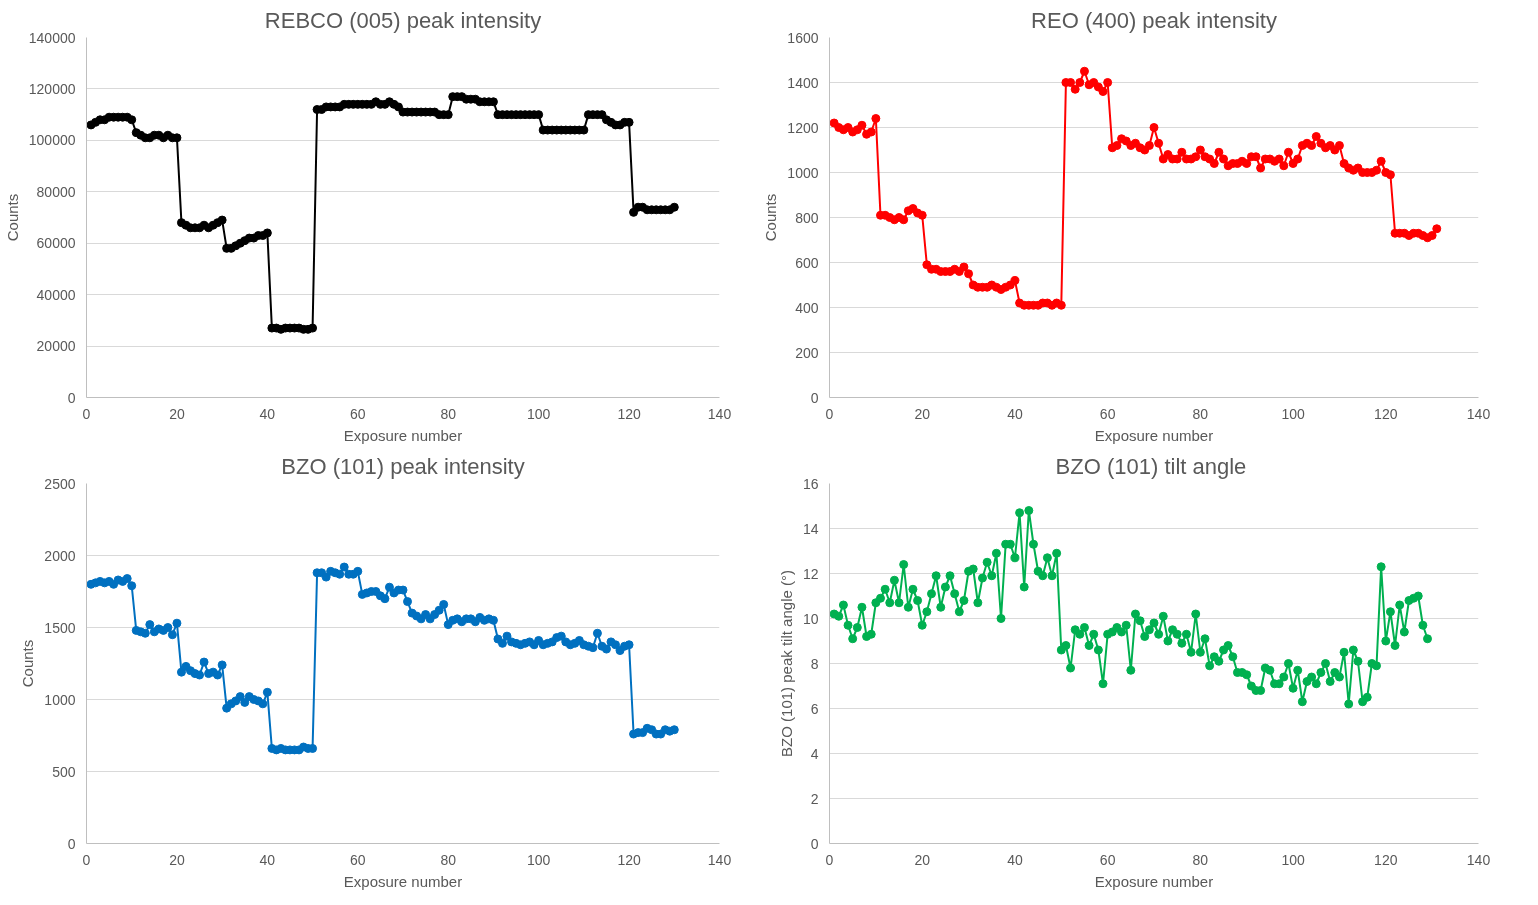  What do you see at coordinates (60, 483) in the screenshot?
I see `y-tick-label: 2500` at bounding box center [60, 483].